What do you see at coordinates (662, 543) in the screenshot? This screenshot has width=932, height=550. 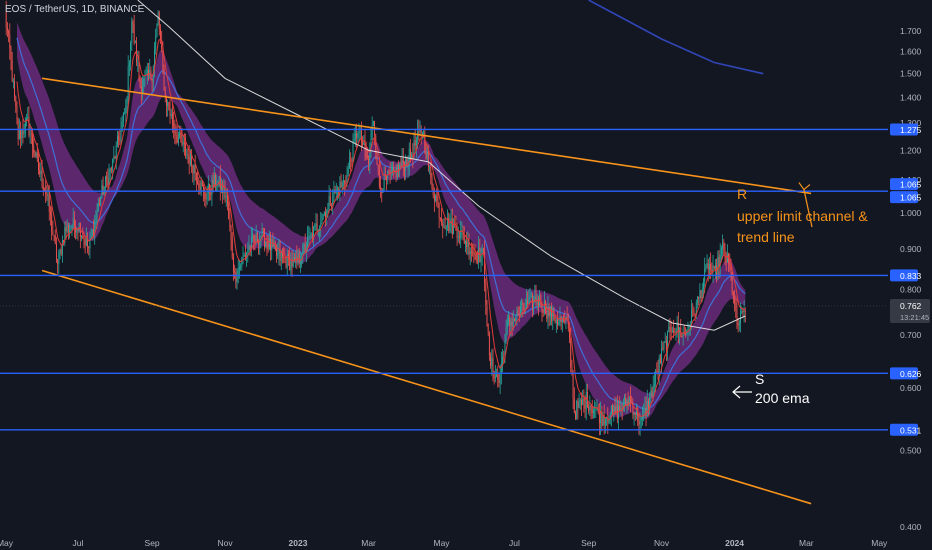 I see `x-tick-label: Nov` at bounding box center [662, 543].